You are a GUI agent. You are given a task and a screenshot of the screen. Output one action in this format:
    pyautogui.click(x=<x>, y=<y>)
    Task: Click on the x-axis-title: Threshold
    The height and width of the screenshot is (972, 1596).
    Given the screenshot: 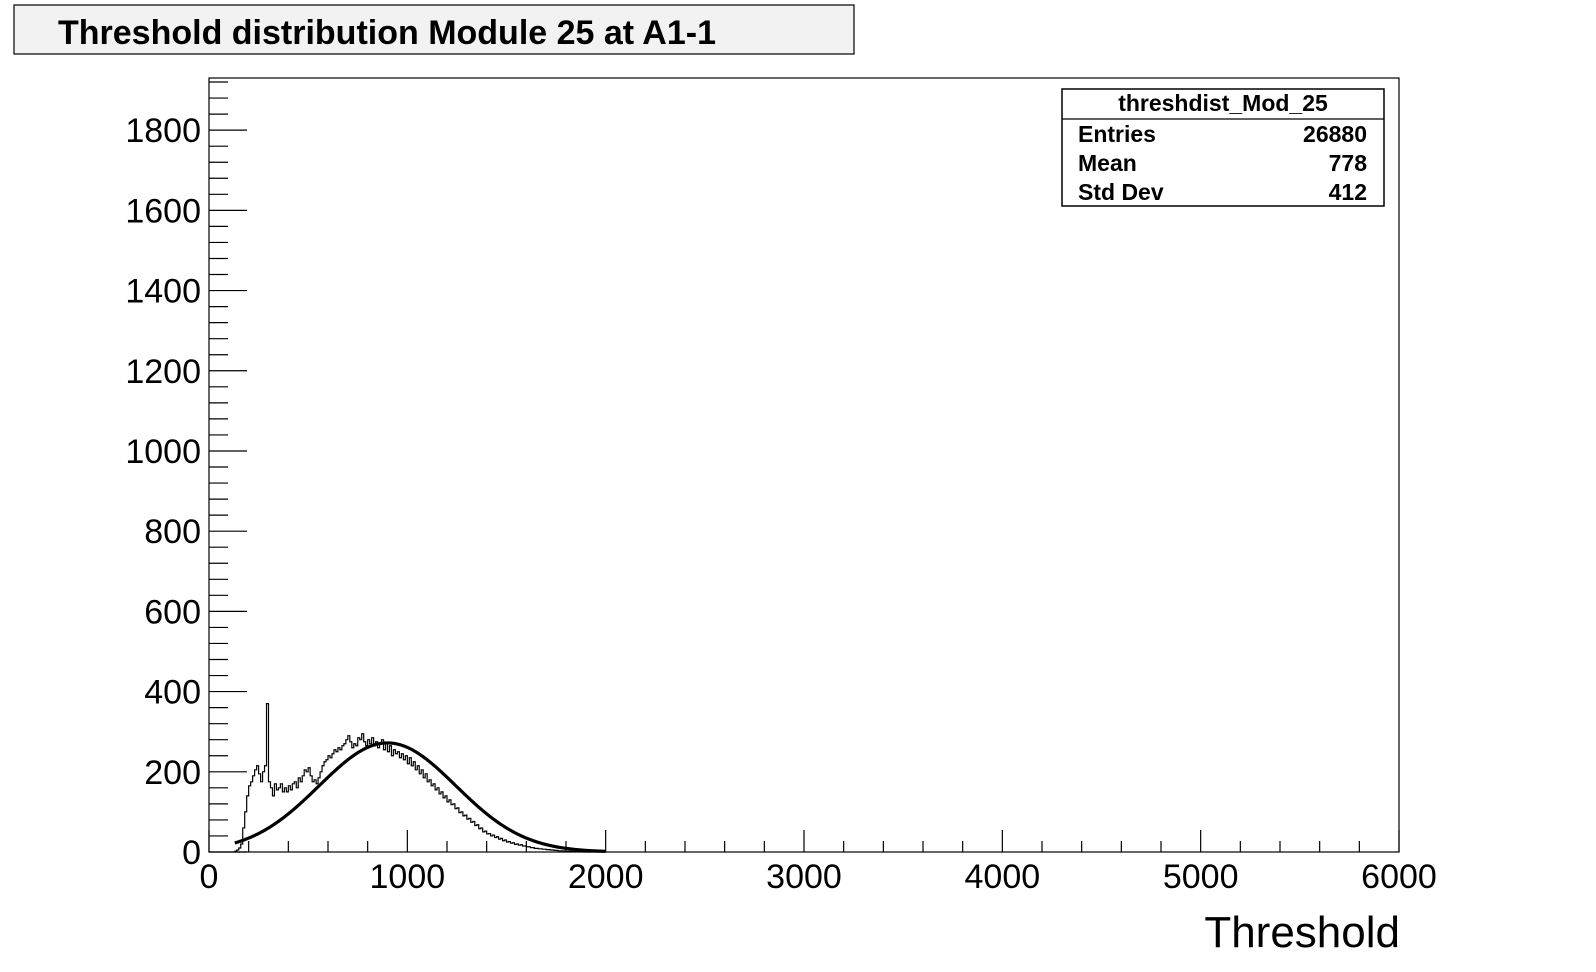 What is the action you would take?
    pyautogui.click(x=1302, y=932)
    